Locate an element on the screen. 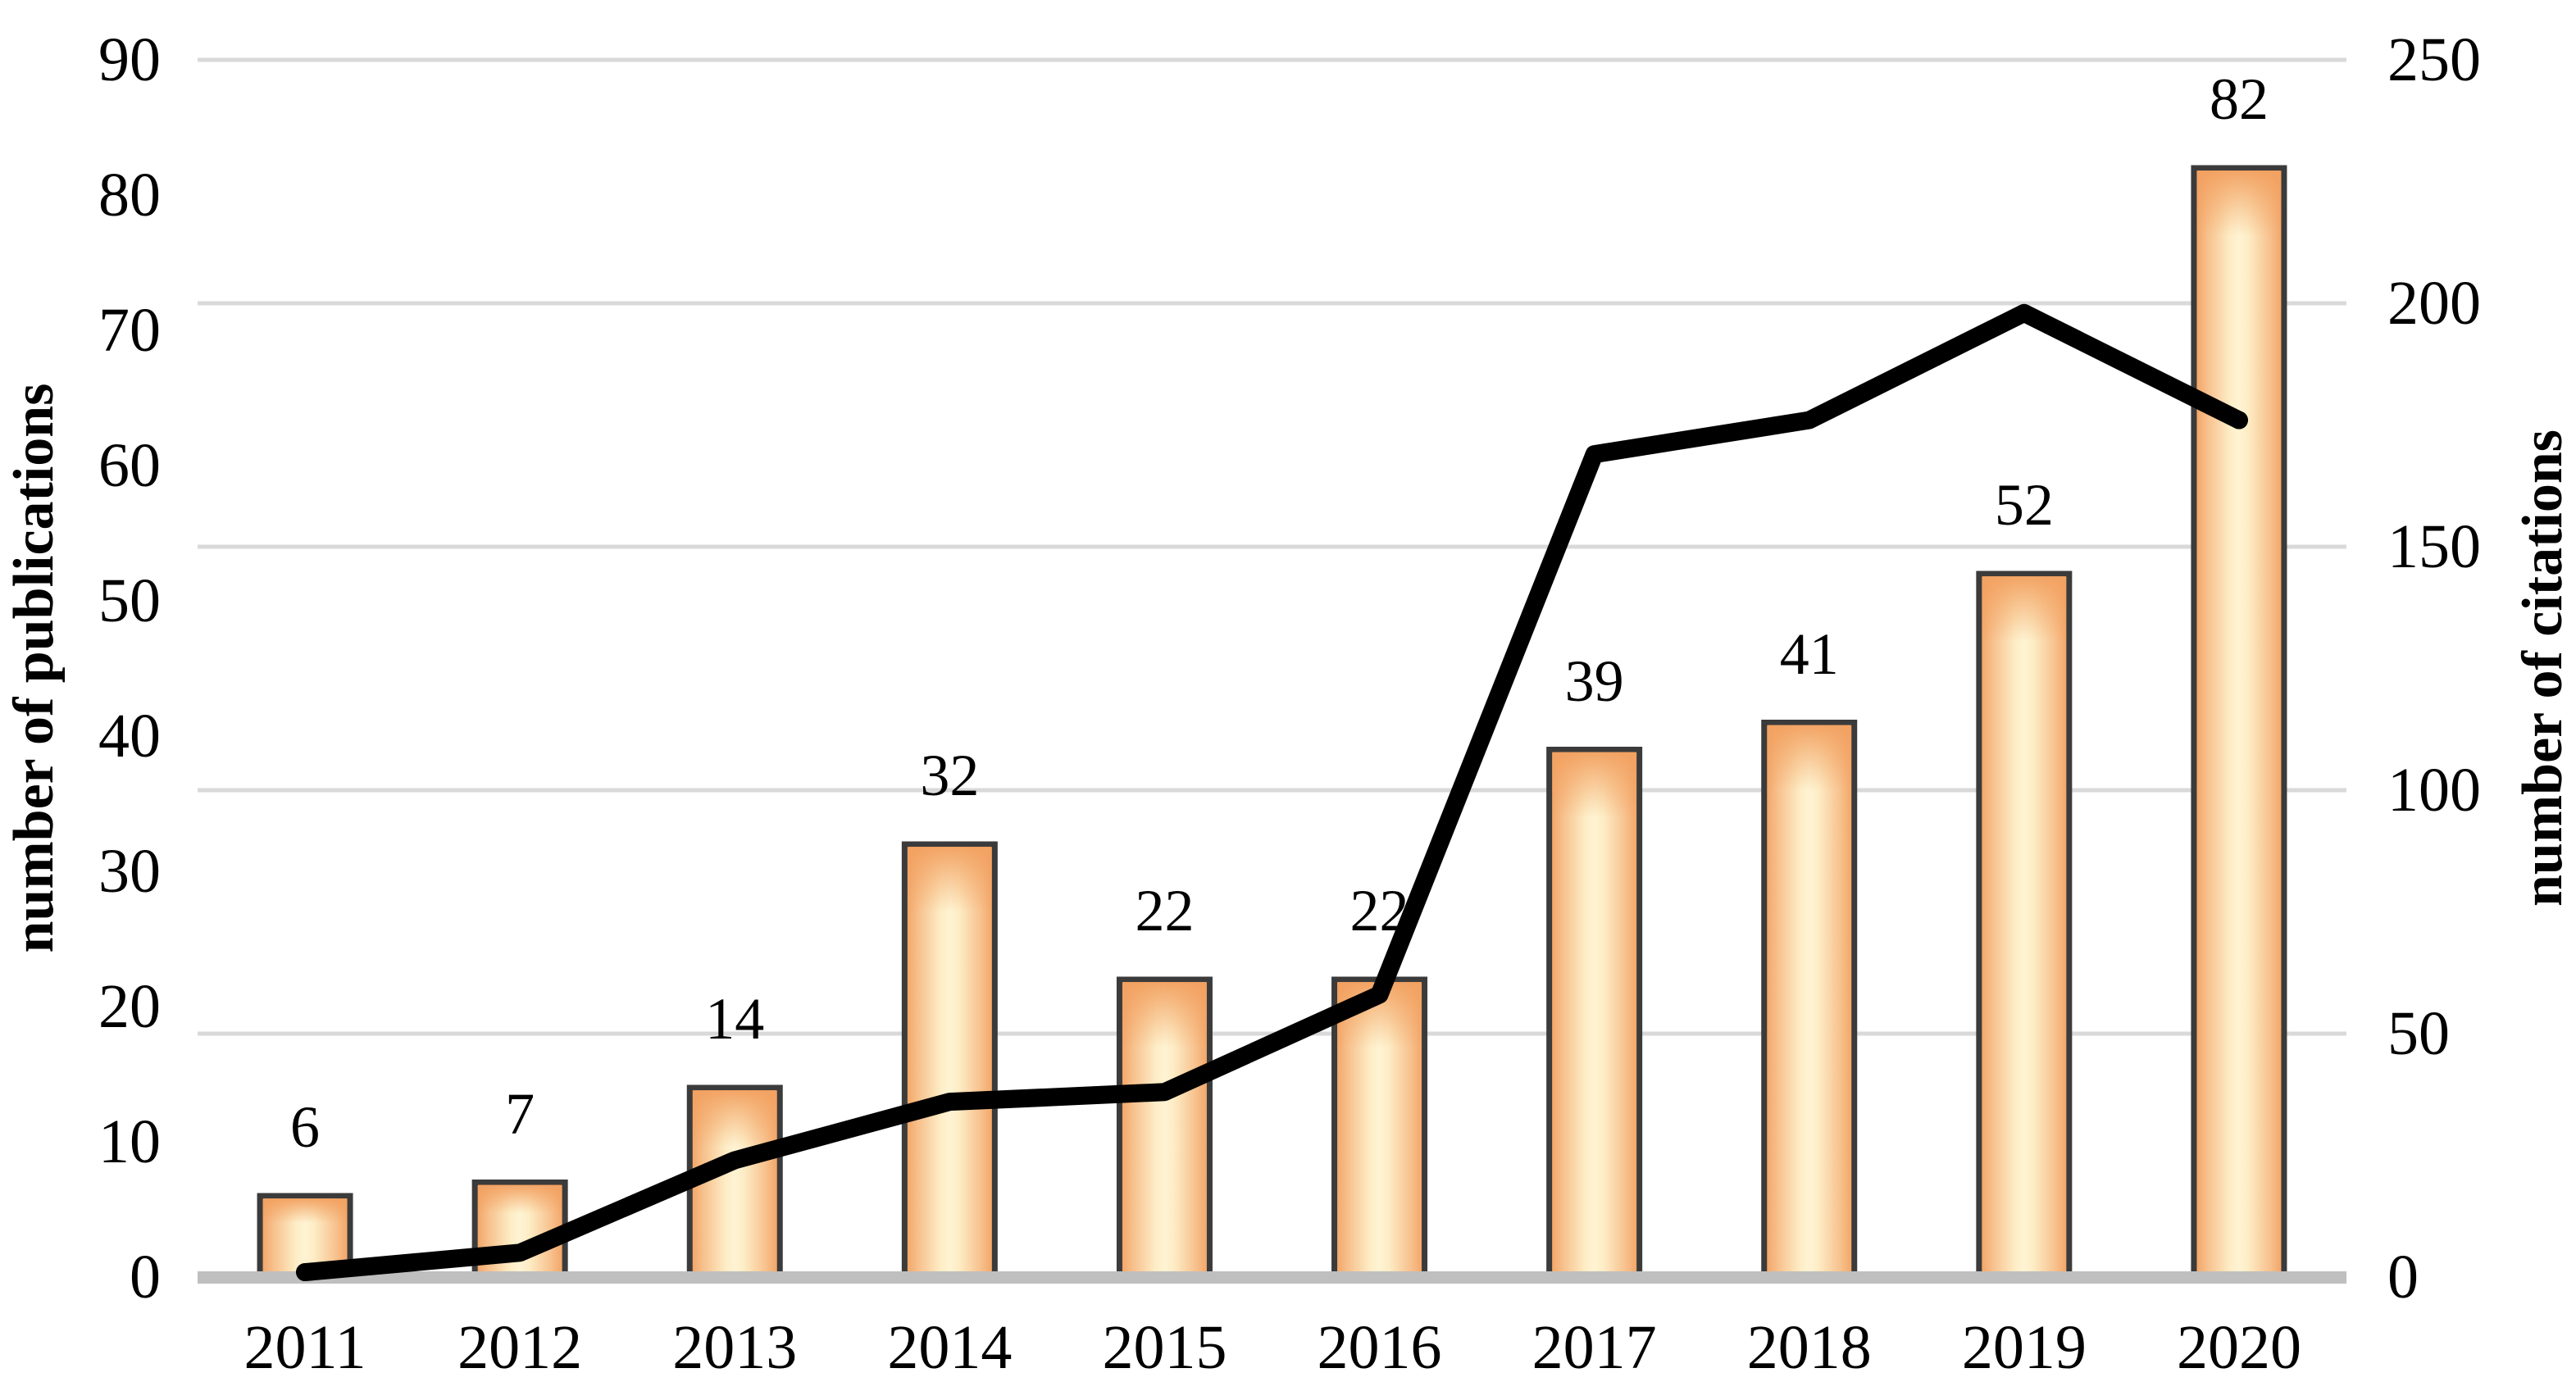  left-axis-tick-0: 0 is located at coordinates (146, 1277).